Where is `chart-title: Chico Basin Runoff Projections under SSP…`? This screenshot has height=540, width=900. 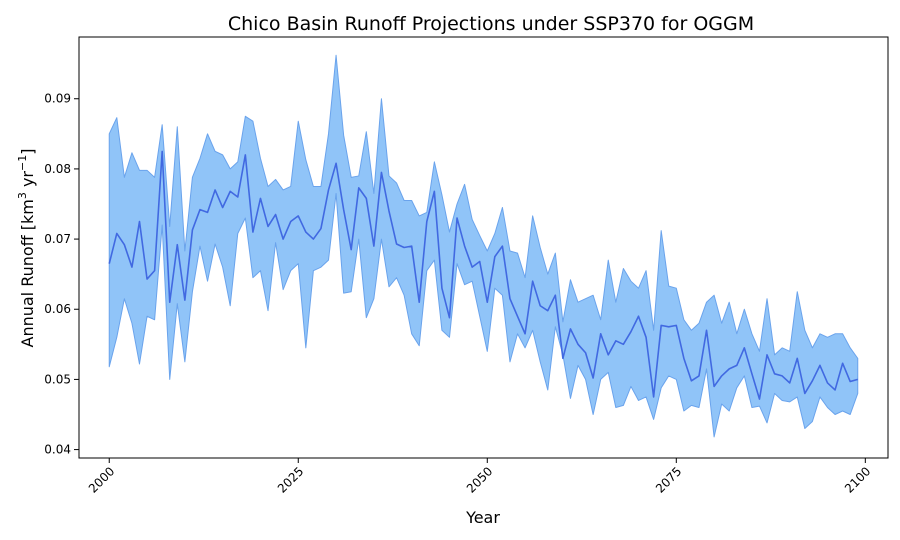
chart-title: Chico Basin Runoff Projections under SSP… is located at coordinates (491, 24).